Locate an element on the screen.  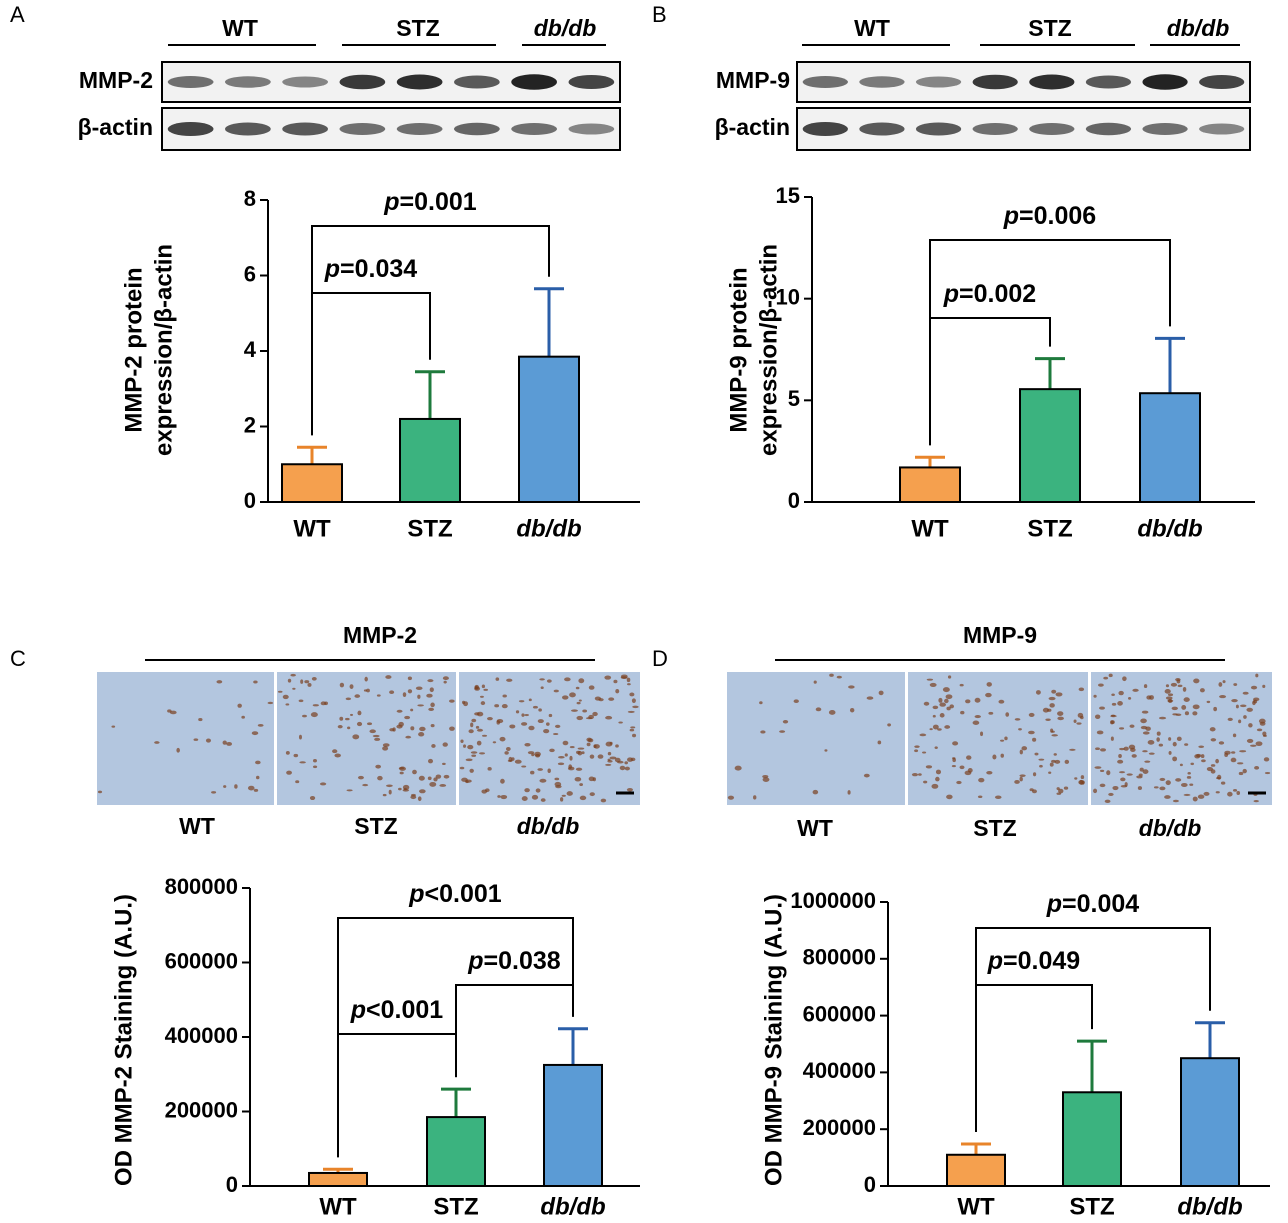
p-value-label: p=0.006 is located at coordinates (1049, 216).